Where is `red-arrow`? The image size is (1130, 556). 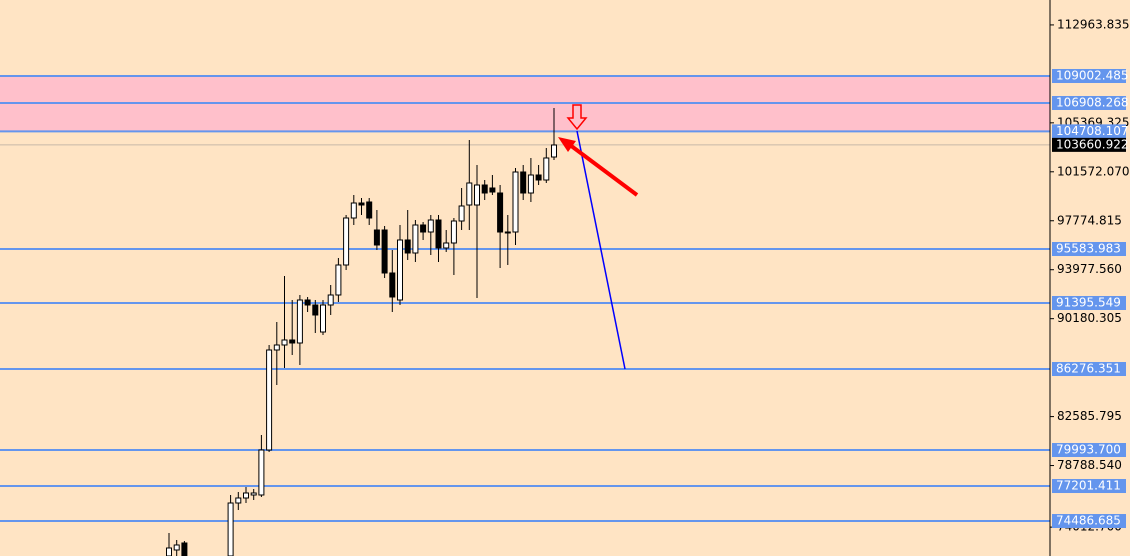
red-arrow is located at coordinates (603, 170).